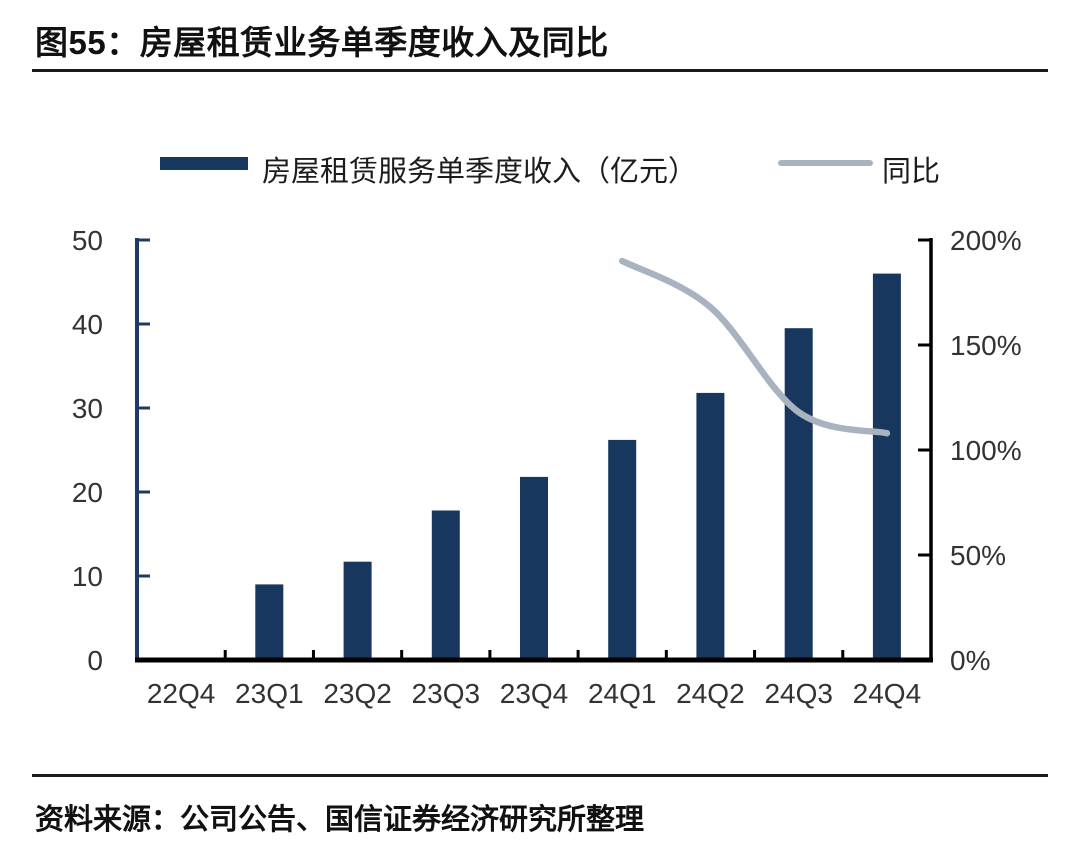  Describe the element at coordinates (446, 693) in the screenshot. I see `x-axis-label-23Q3: 23Q3` at that location.